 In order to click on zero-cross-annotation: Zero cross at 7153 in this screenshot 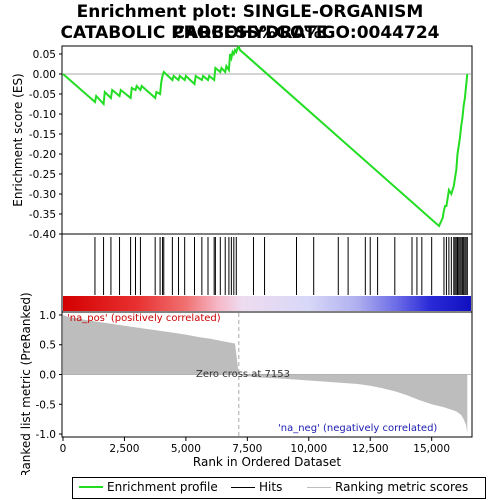, I will do `click(243, 374)`.